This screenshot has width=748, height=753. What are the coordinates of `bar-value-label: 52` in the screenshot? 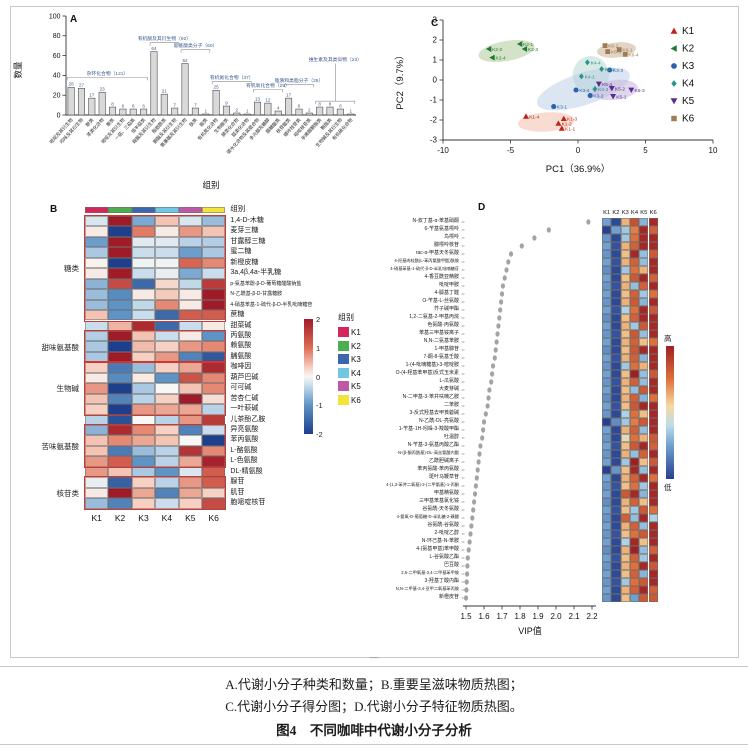 It's located at (185, 60).